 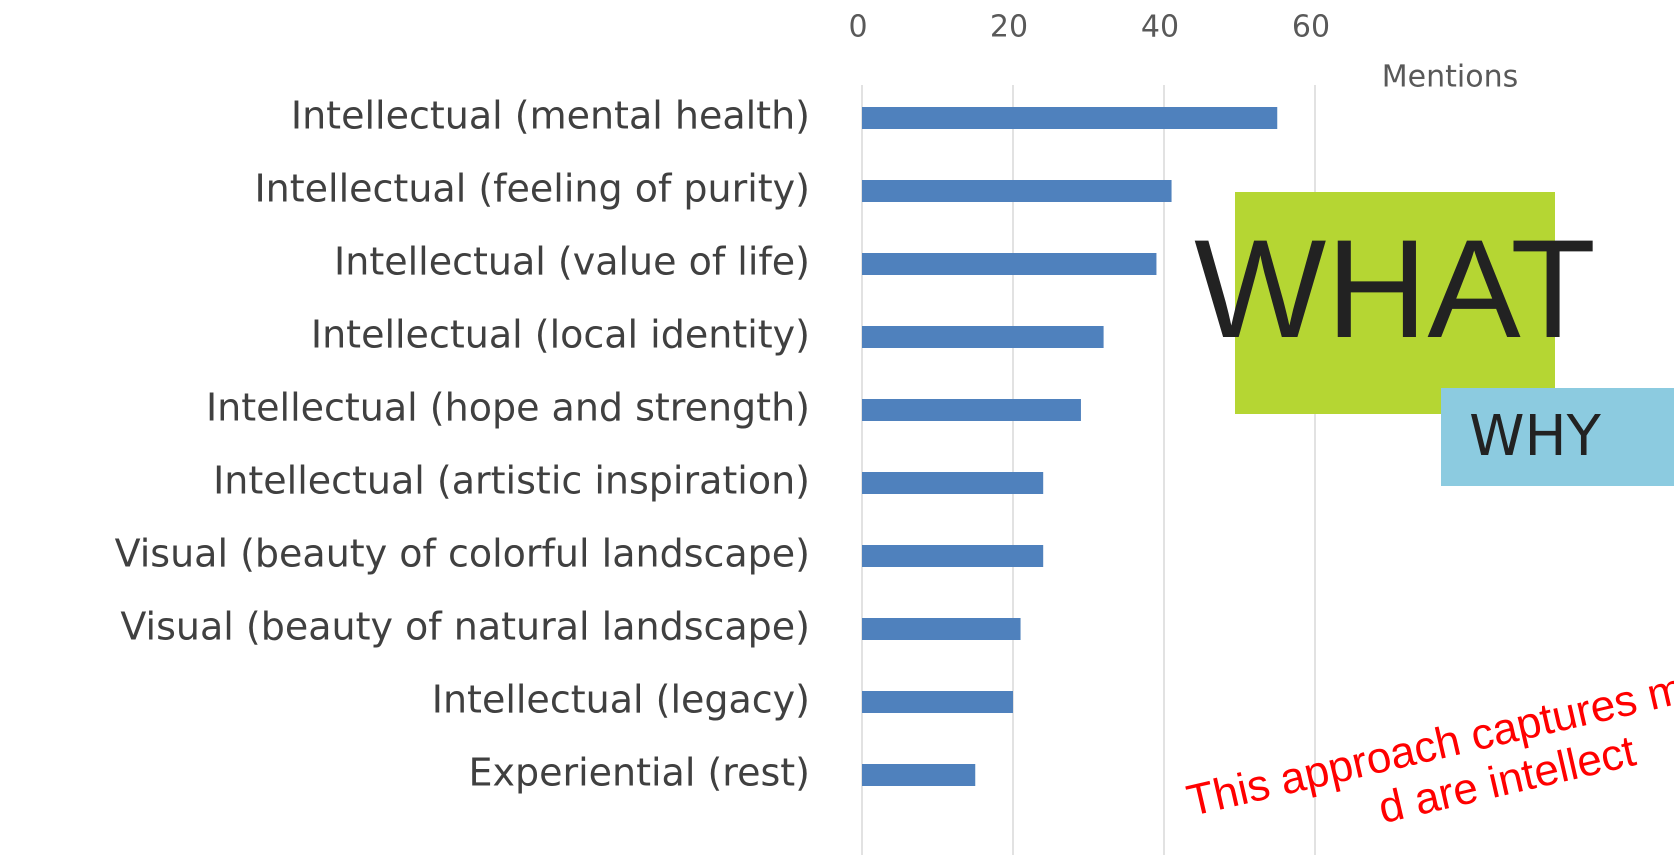 What do you see at coordinates (1009, 27) in the screenshot?
I see `x-tick-label: 20` at bounding box center [1009, 27].